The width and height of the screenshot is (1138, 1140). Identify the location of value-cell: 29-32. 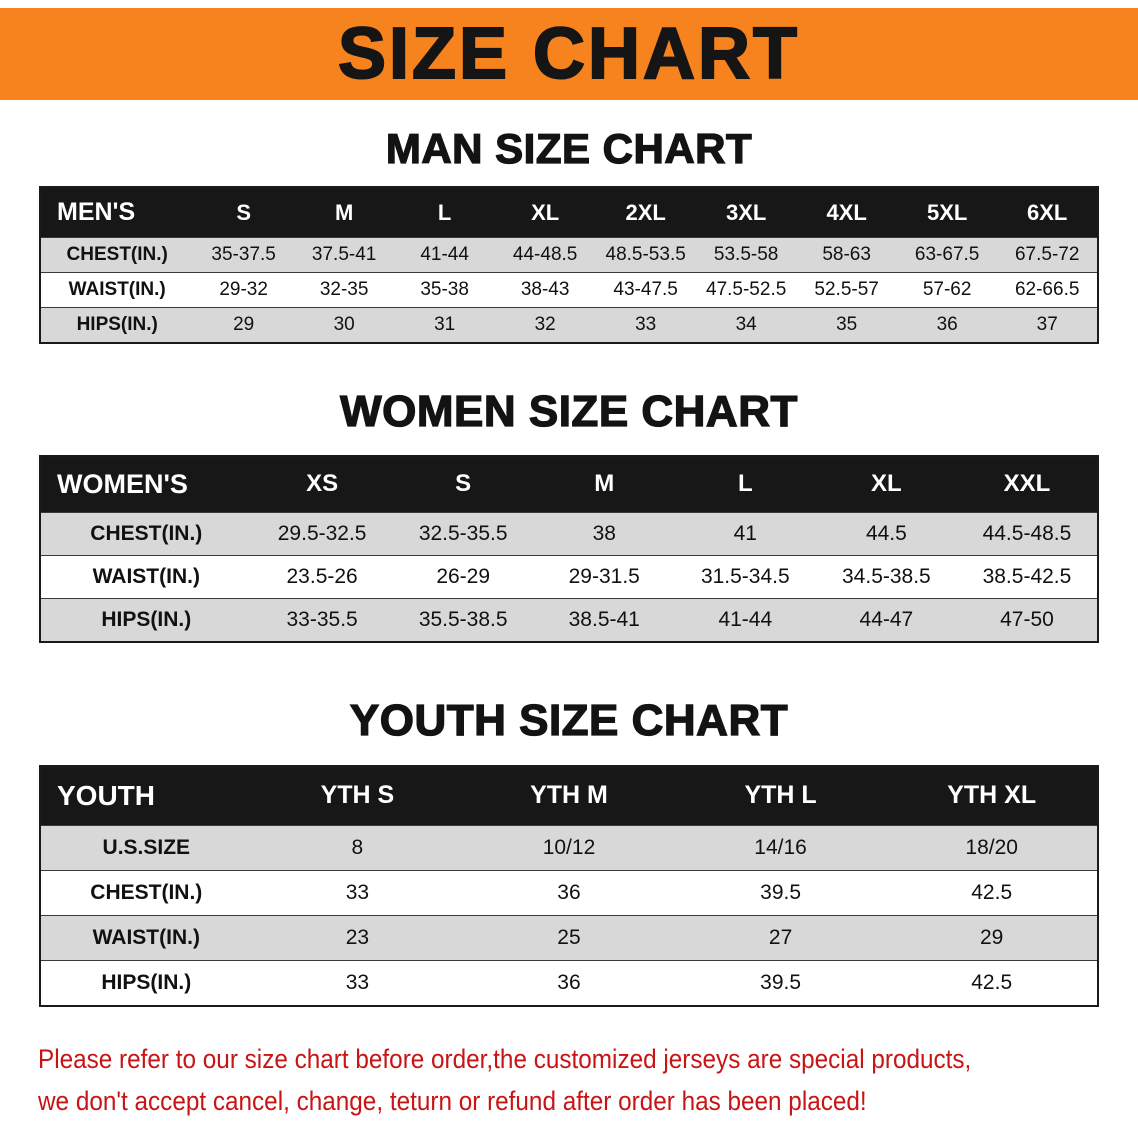
(243, 290).